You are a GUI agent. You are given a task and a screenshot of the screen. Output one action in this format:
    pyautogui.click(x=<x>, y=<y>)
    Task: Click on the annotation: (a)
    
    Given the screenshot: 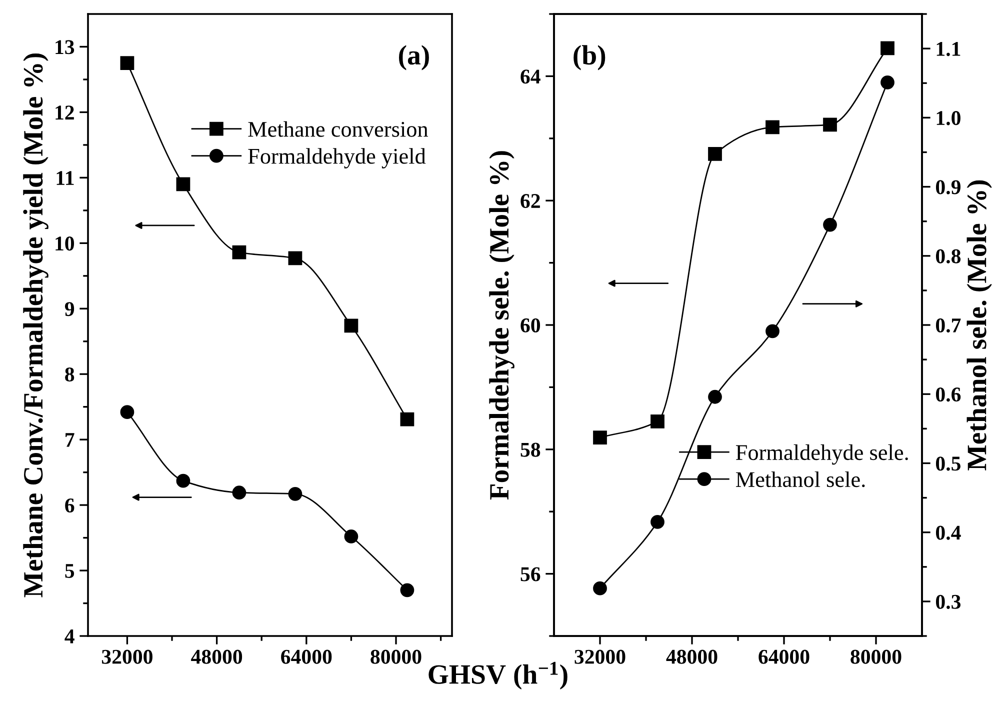 What is the action you would take?
    pyautogui.click(x=413, y=57)
    